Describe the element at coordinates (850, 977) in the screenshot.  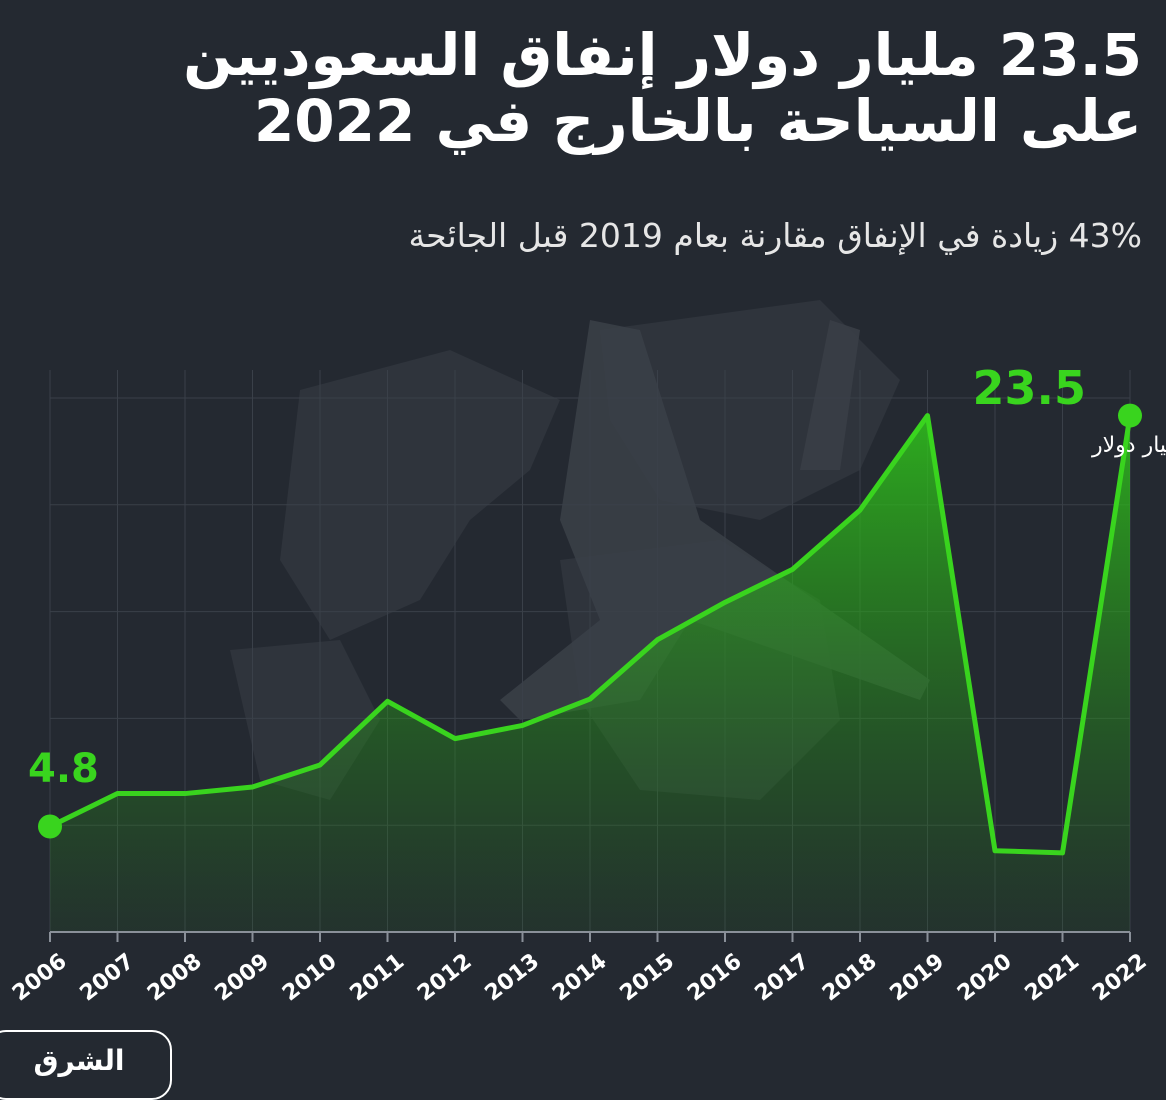
I see `x-tick-label: 2018` at that location.